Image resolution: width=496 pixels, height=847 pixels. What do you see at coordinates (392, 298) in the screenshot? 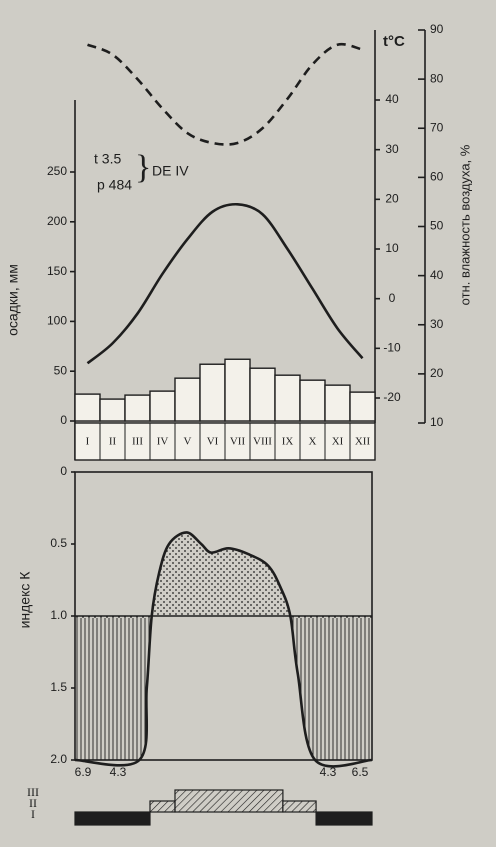
I see `y2-tick-label: 0` at bounding box center [392, 298].